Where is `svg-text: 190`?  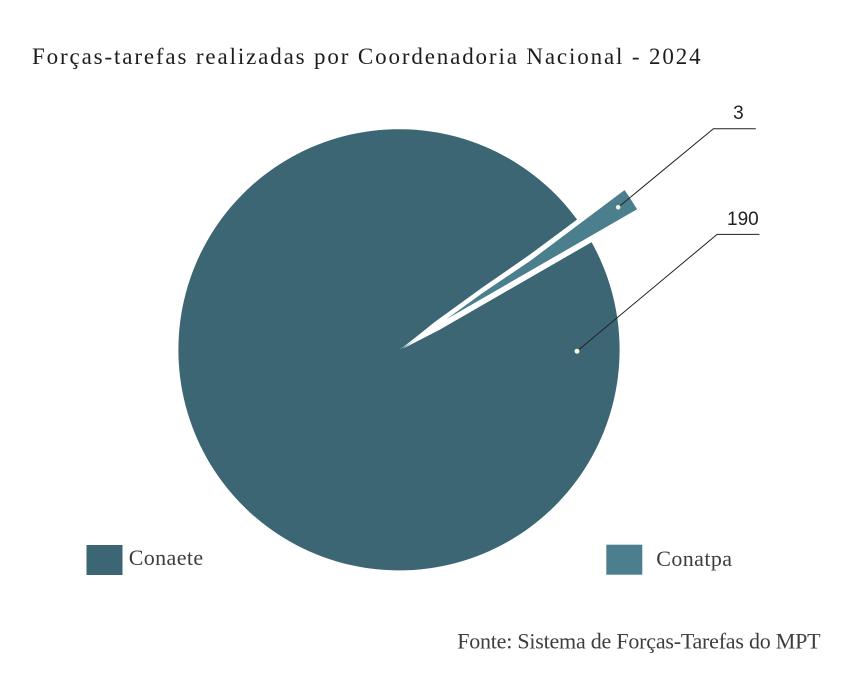 svg-text: 190 is located at coordinates (743, 219).